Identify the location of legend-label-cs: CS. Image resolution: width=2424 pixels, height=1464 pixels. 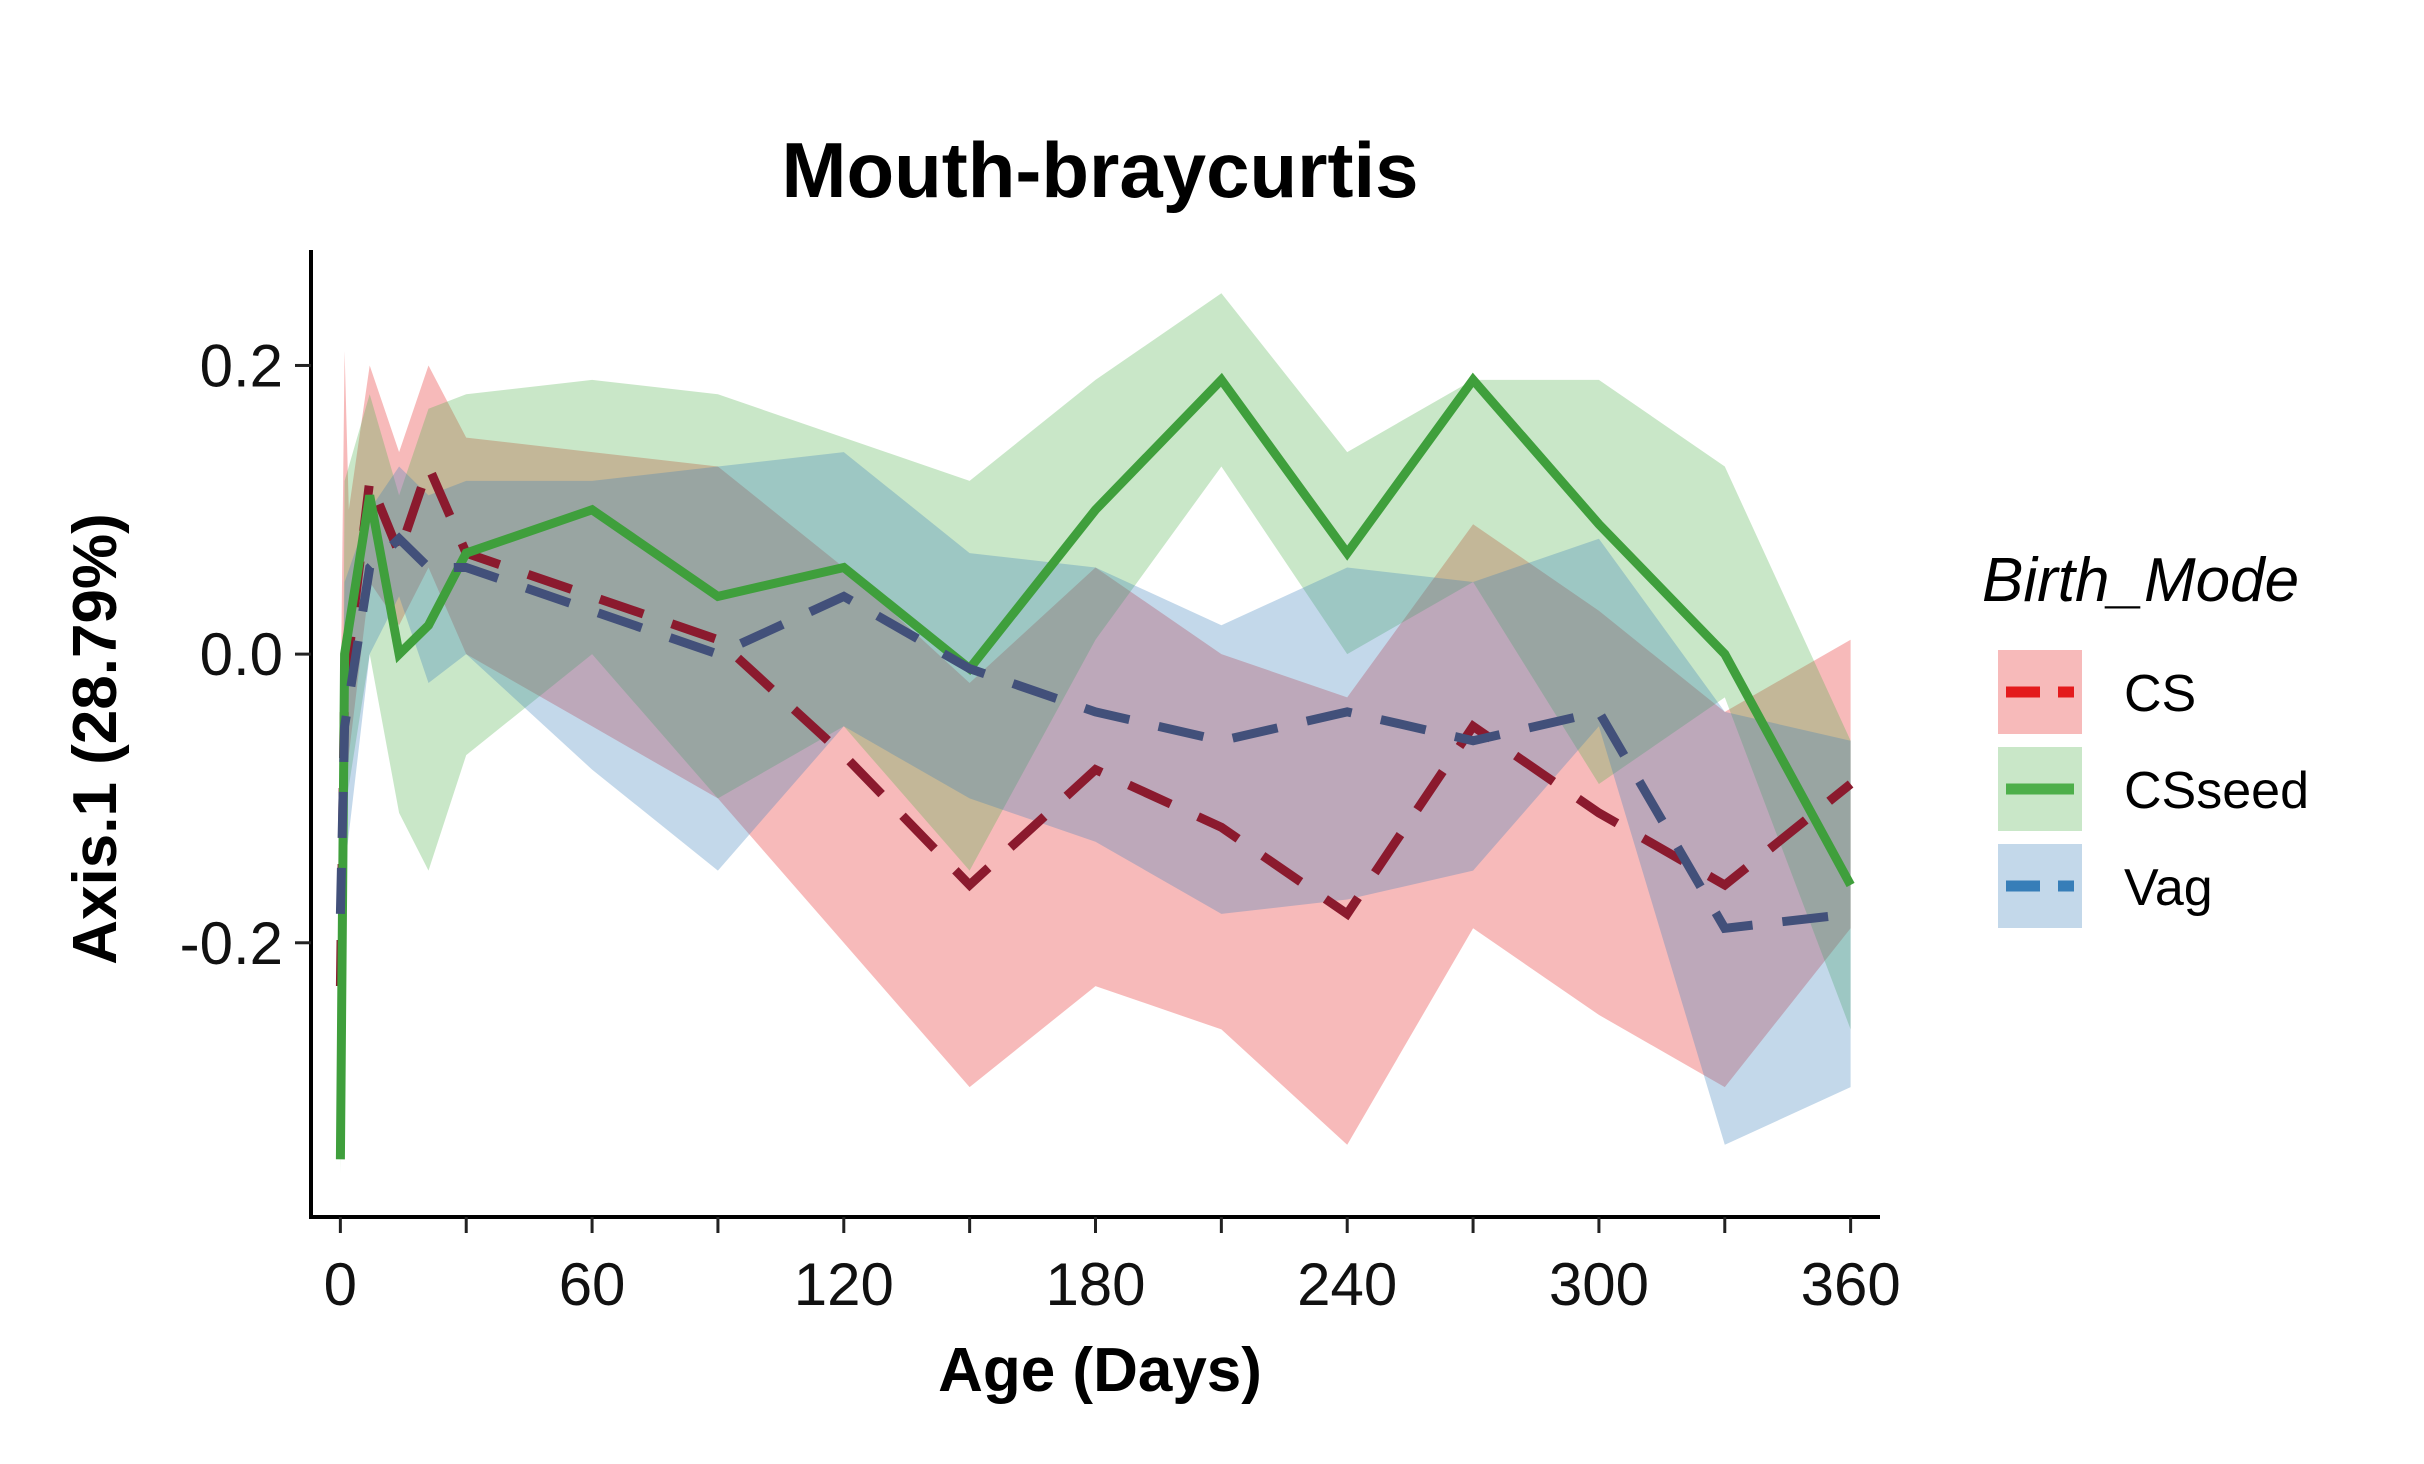
(2160, 694).